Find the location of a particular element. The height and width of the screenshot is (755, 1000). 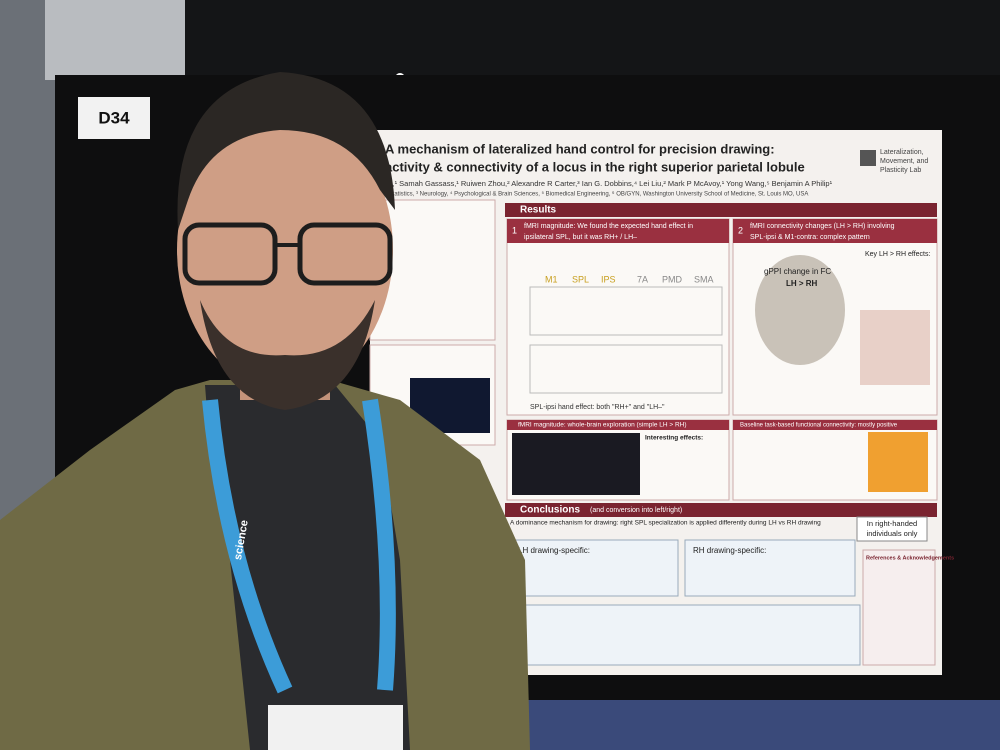

references-box is located at coordinates (899, 607).